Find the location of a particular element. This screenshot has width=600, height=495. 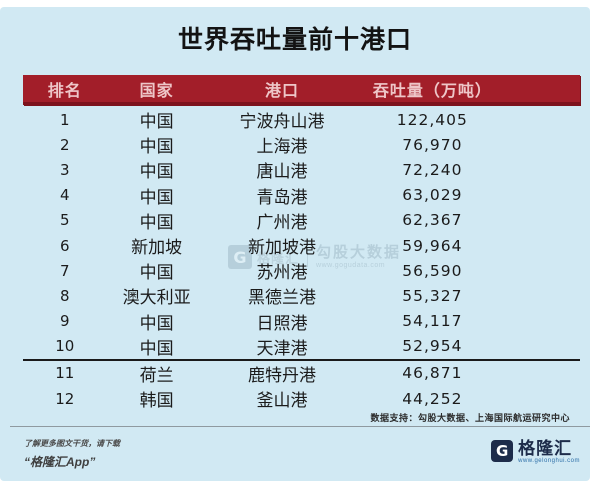

table-row: 7 中国 苏州港 56,590 is located at coordinates (301, 271).